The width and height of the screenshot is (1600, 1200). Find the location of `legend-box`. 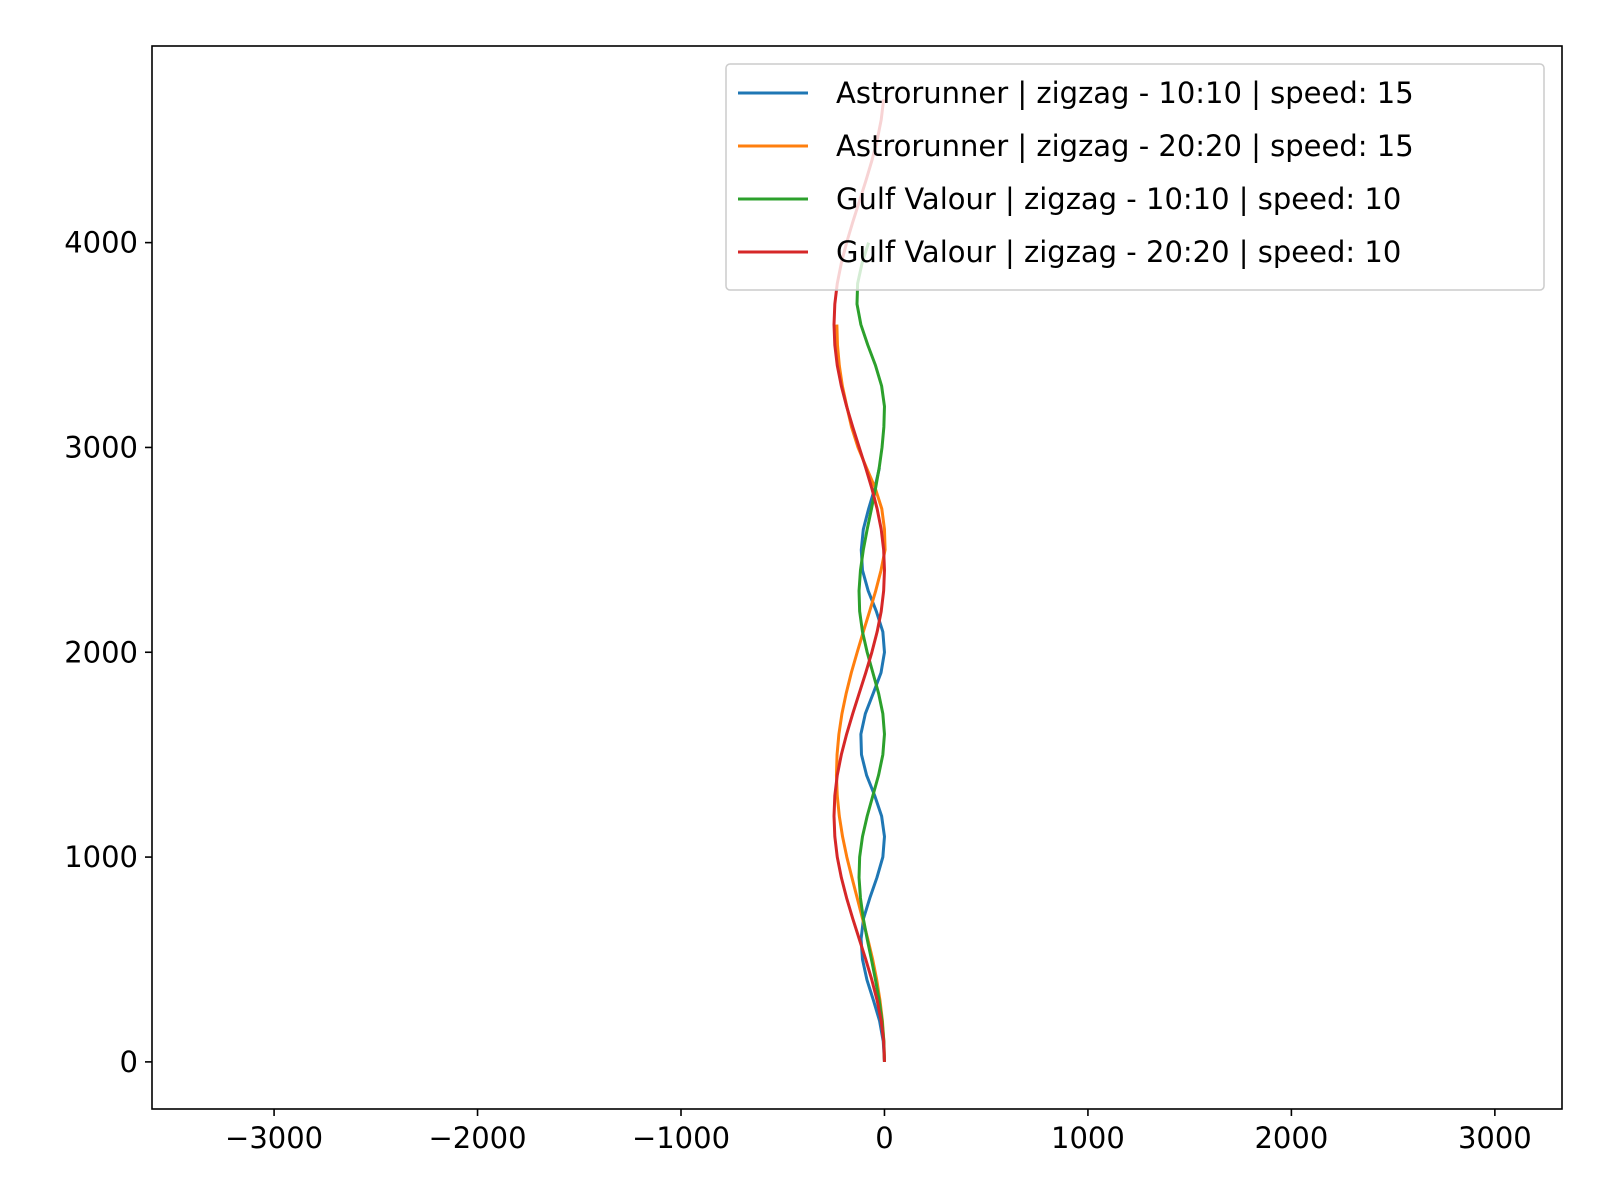

legend-box is located at coordinates (1135, 177).